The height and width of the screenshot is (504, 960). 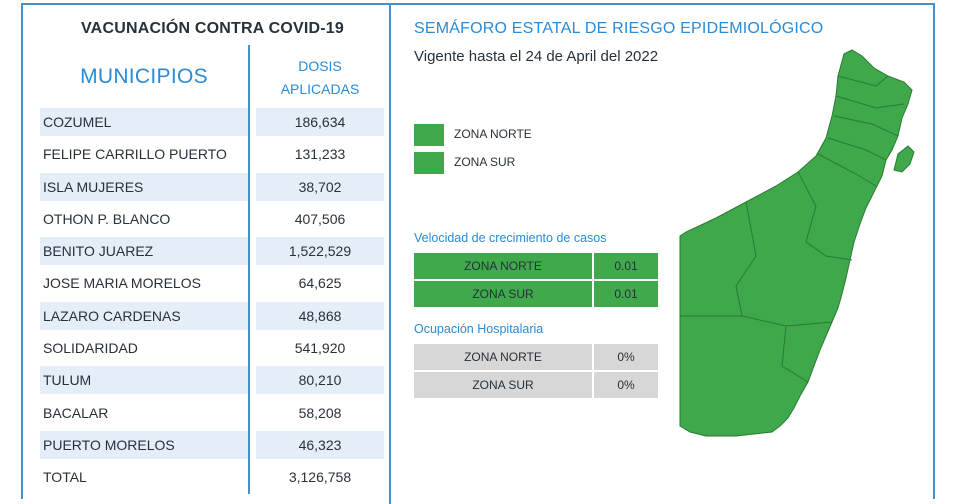 I want to click on dosis-value: 80,210, so click(x=320, y=380).